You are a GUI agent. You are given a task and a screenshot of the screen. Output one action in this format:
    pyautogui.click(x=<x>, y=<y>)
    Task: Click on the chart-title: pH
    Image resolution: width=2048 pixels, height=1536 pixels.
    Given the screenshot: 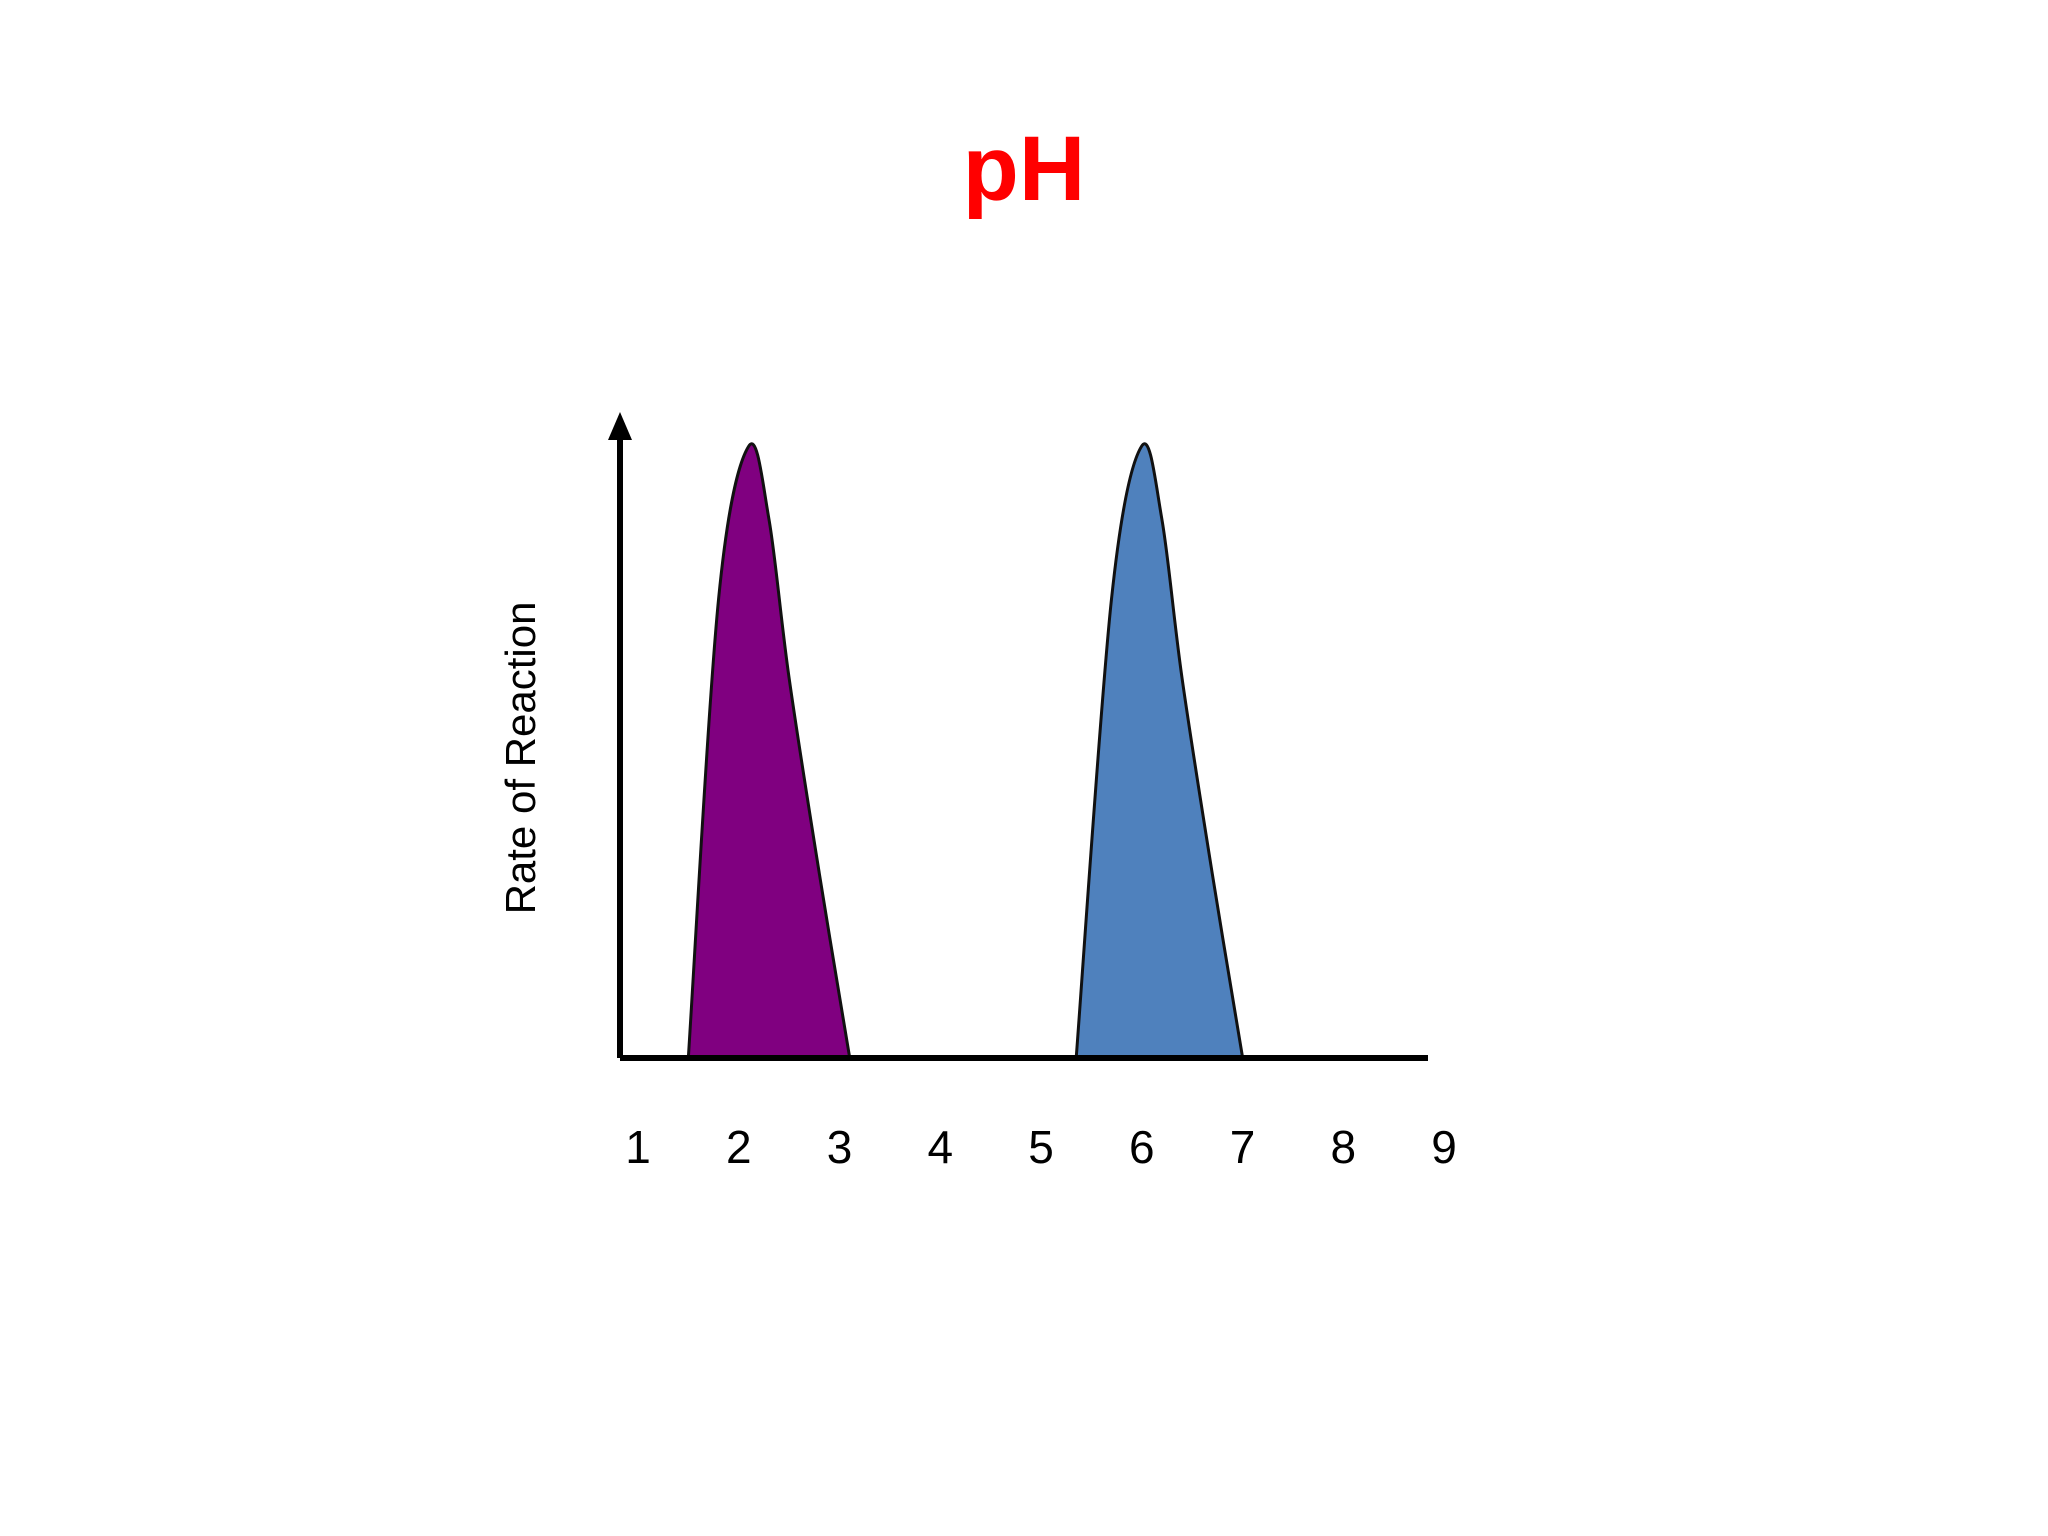 What is the action you would take?
    pyautogui.click(x=1024, y=169)
    